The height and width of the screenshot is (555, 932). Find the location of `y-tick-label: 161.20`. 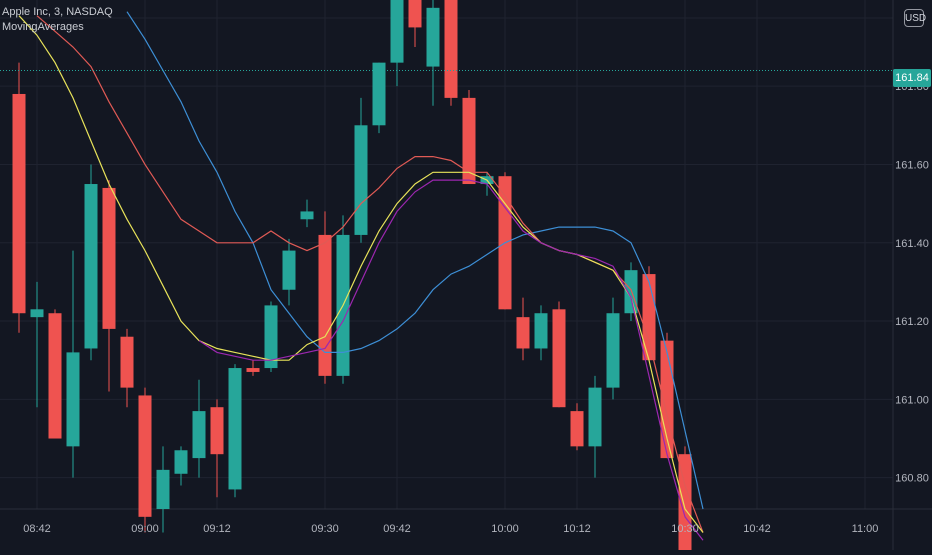

y-tick-label: 161.20 is located at coordinates (912, 322).